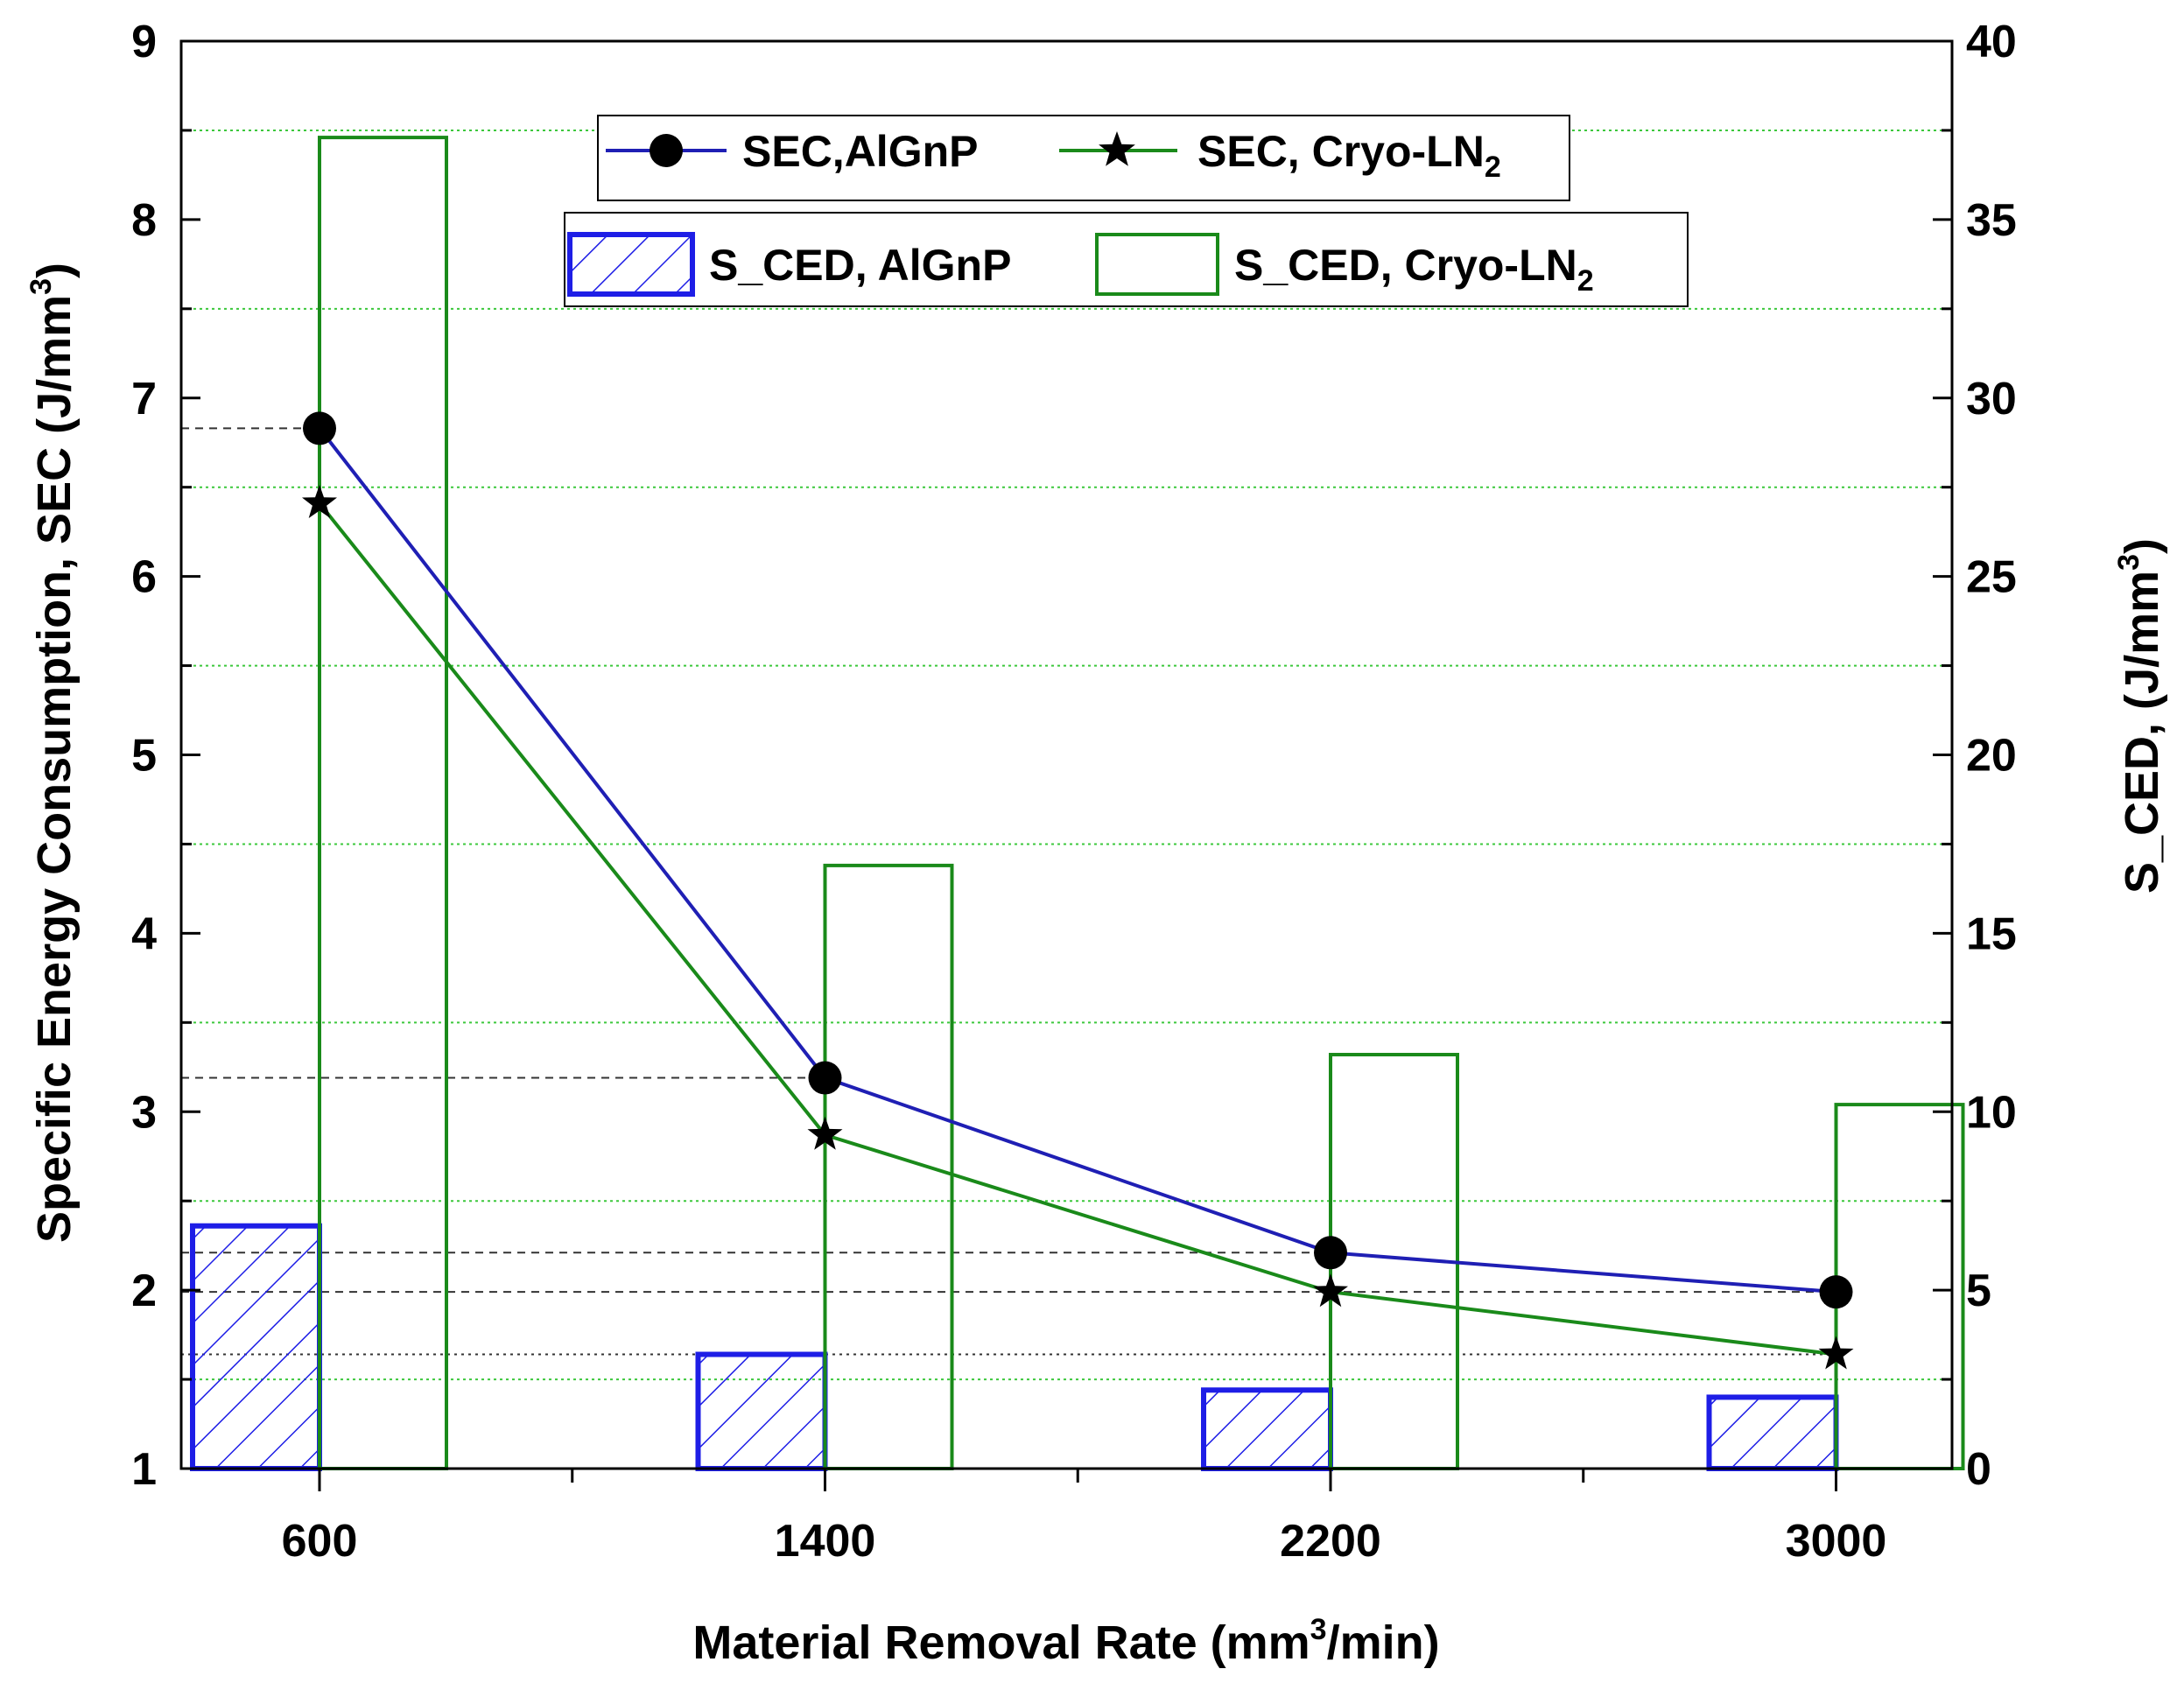 This screenshot has height=1690, width=2184. What do you see at coordinates (2140, 716) in the screenshot?
I see `y-axis-right-title: S_CED, (J/mm3)` at bounding box center [2140, 716].